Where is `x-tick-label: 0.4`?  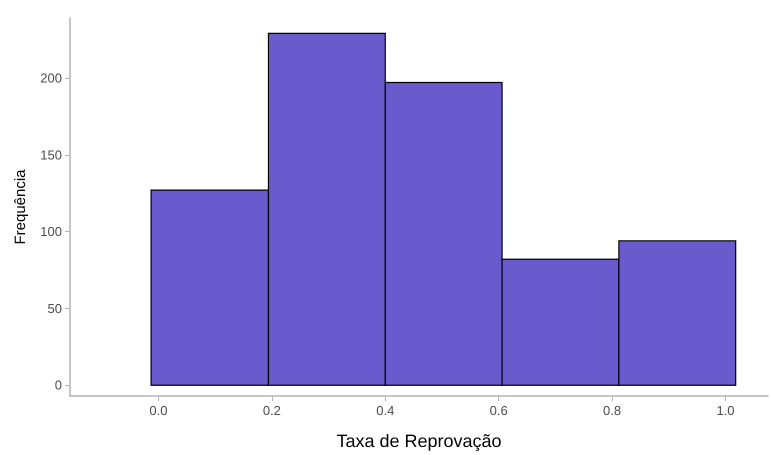
x-tick-label: 0.4 is located at coordinates (385, 410).